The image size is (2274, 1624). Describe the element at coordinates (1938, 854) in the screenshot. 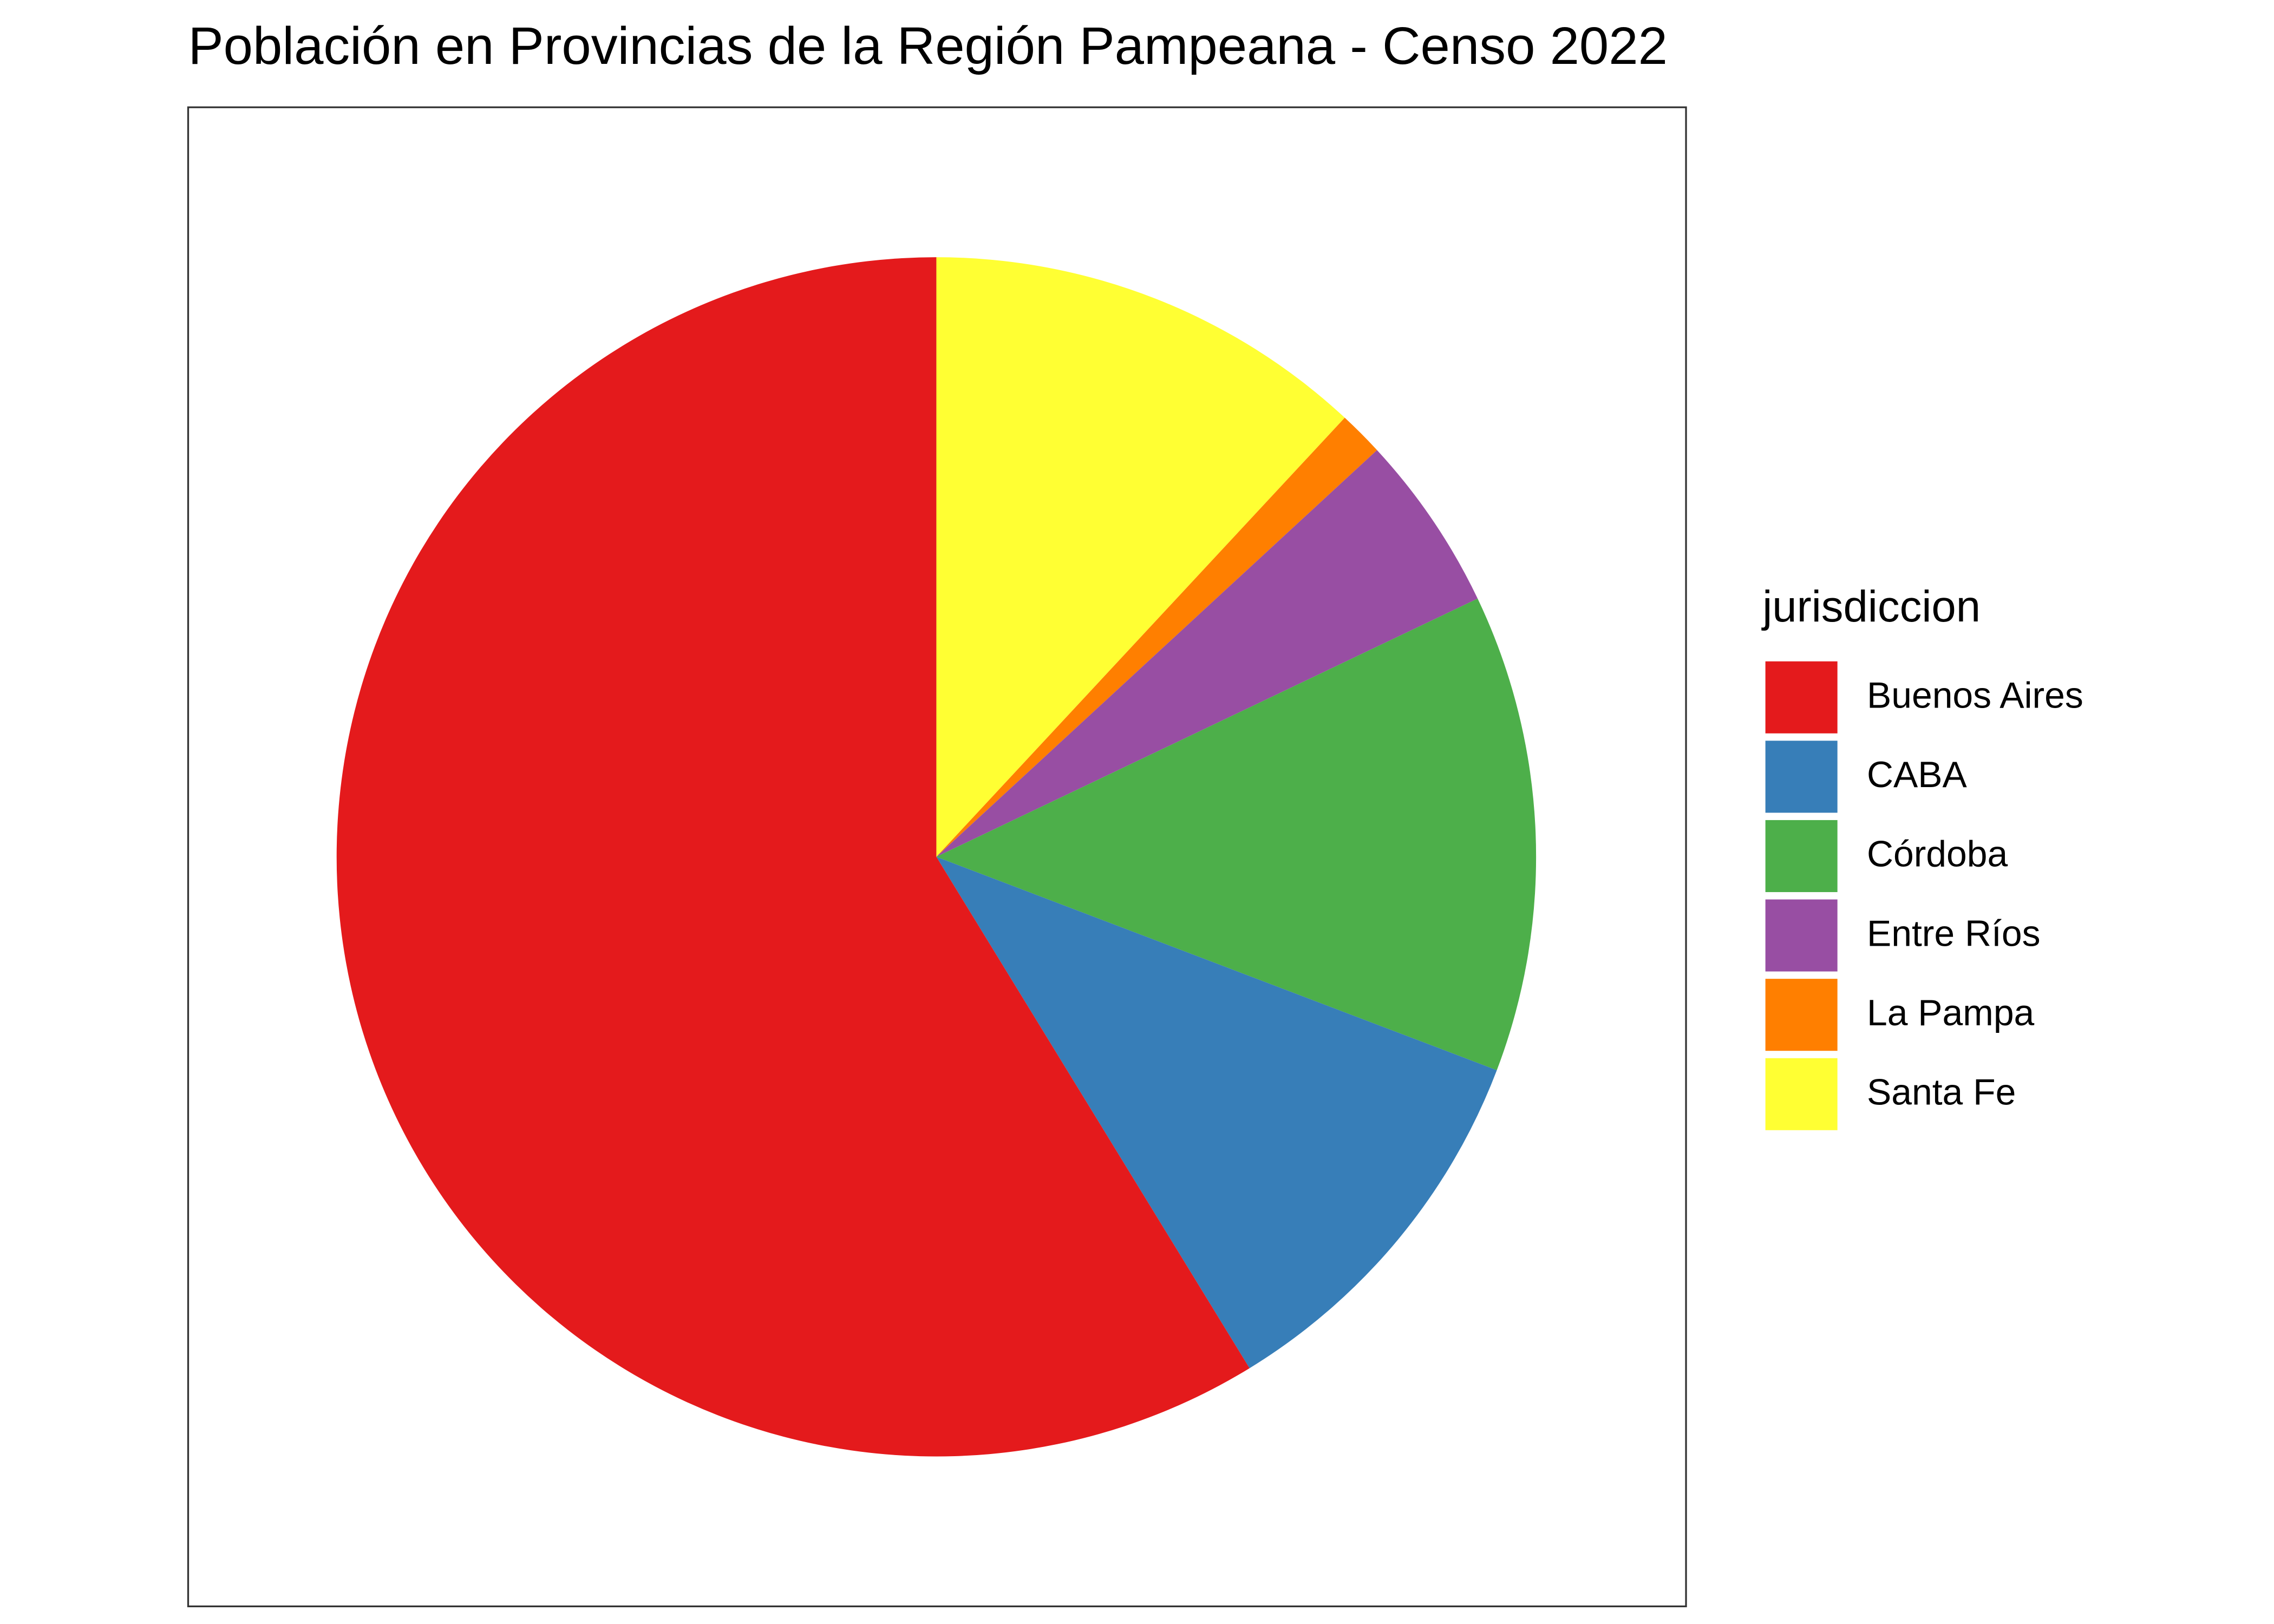

I see `legend-label: Córdoba` at that location.